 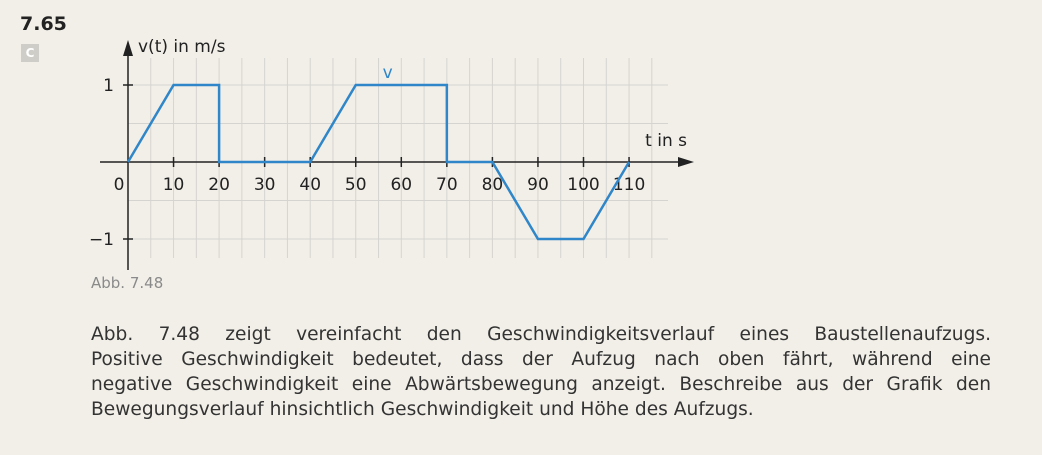 What do you see at coordinates (30, 53) in the screenshot?
I see `difficulty-badge: C` at bounding box center [30, 53].